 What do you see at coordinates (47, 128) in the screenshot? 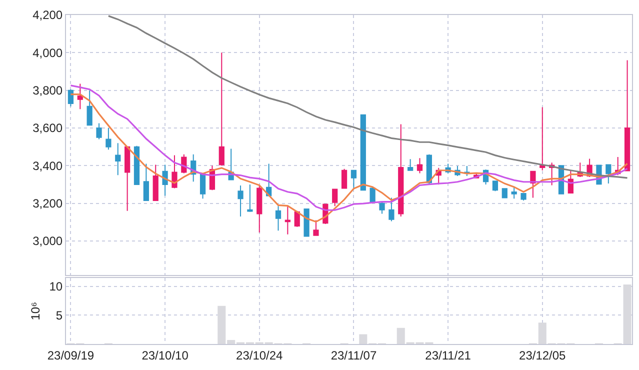
I see `y-tick-label: 3,600` at bounding box center [47, 128].